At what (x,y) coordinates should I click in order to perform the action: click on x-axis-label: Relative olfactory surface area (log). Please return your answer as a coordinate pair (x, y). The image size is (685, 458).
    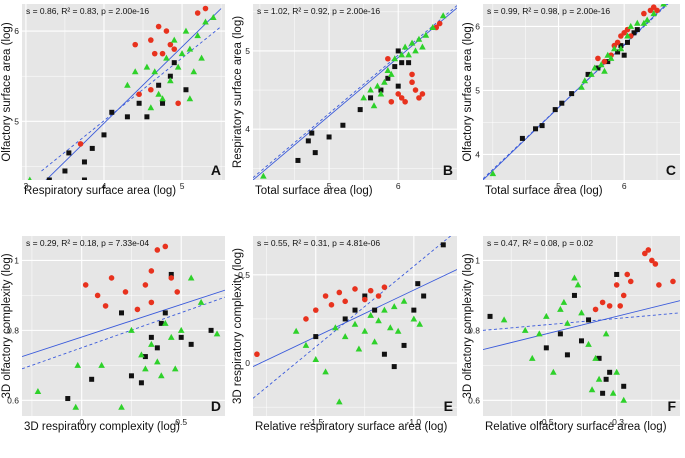
    Looking at the image, I should click on (576, 427).